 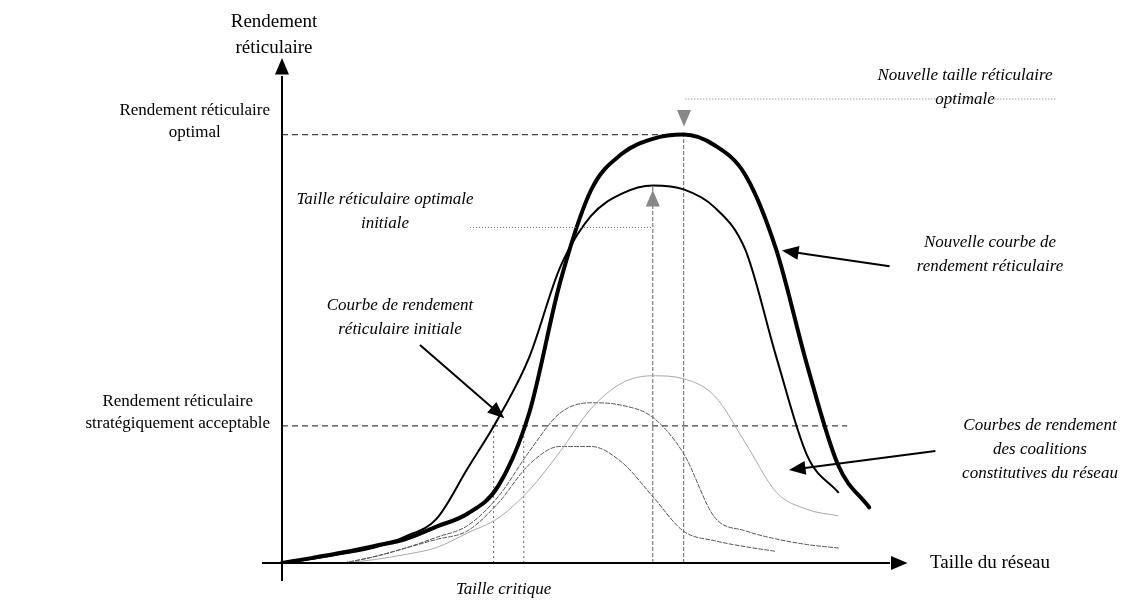 What do you see at coordinates (1040, 449) in the screenshot?
I see `text: Courbes de rendement des coalitions constitutives du réseau` at bounding box center [1040, 449].